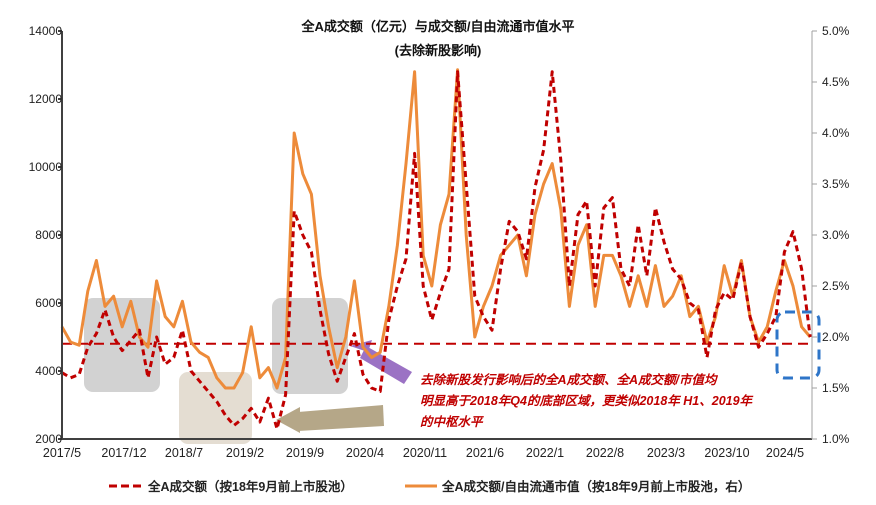  I want to click on y-right-tick: 3.0%, so click(836, 235).